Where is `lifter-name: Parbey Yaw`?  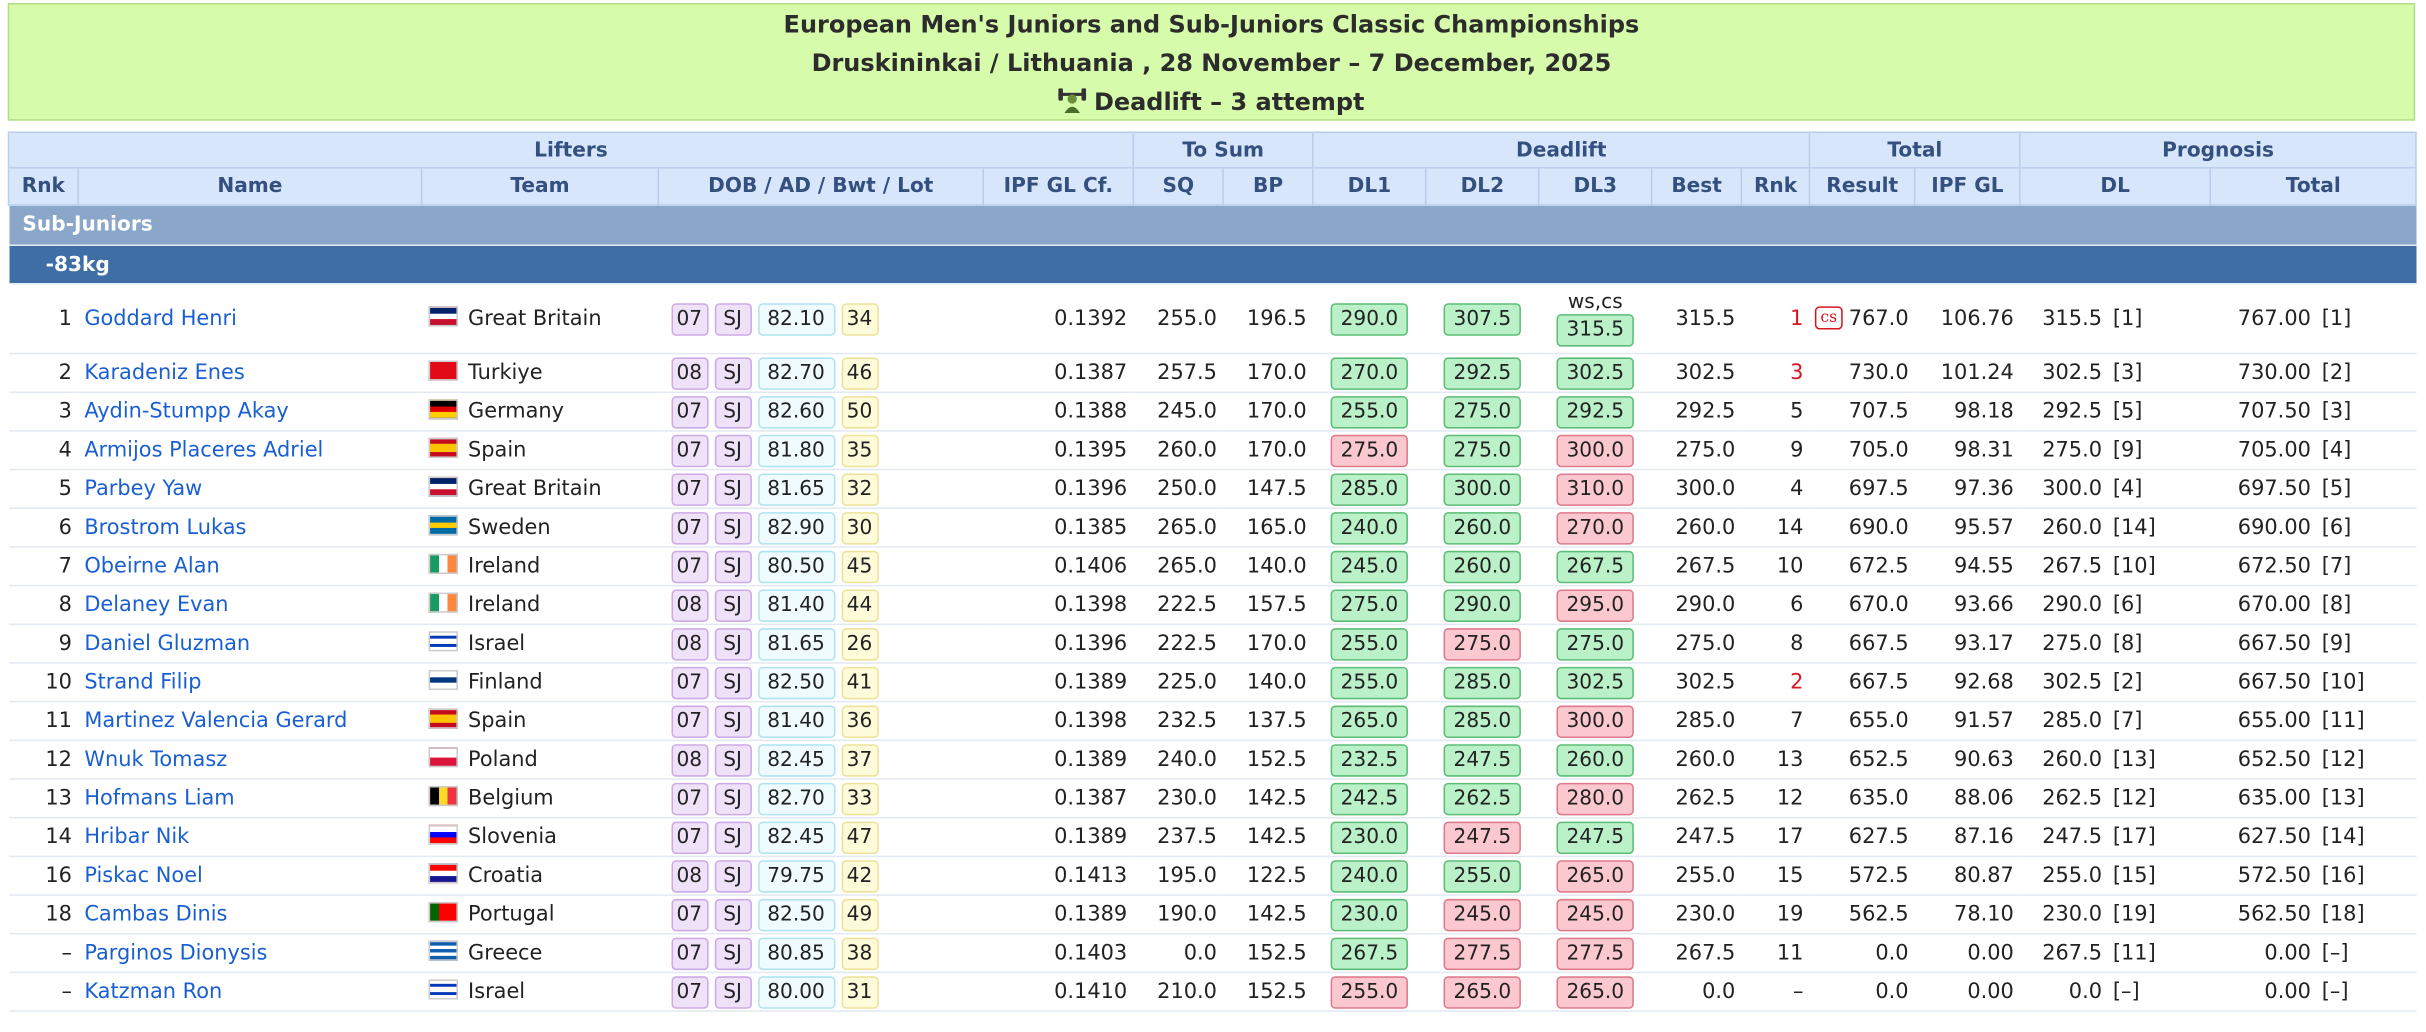 lifter-name: Parbey Yaw is located at coordinates (143, 489).